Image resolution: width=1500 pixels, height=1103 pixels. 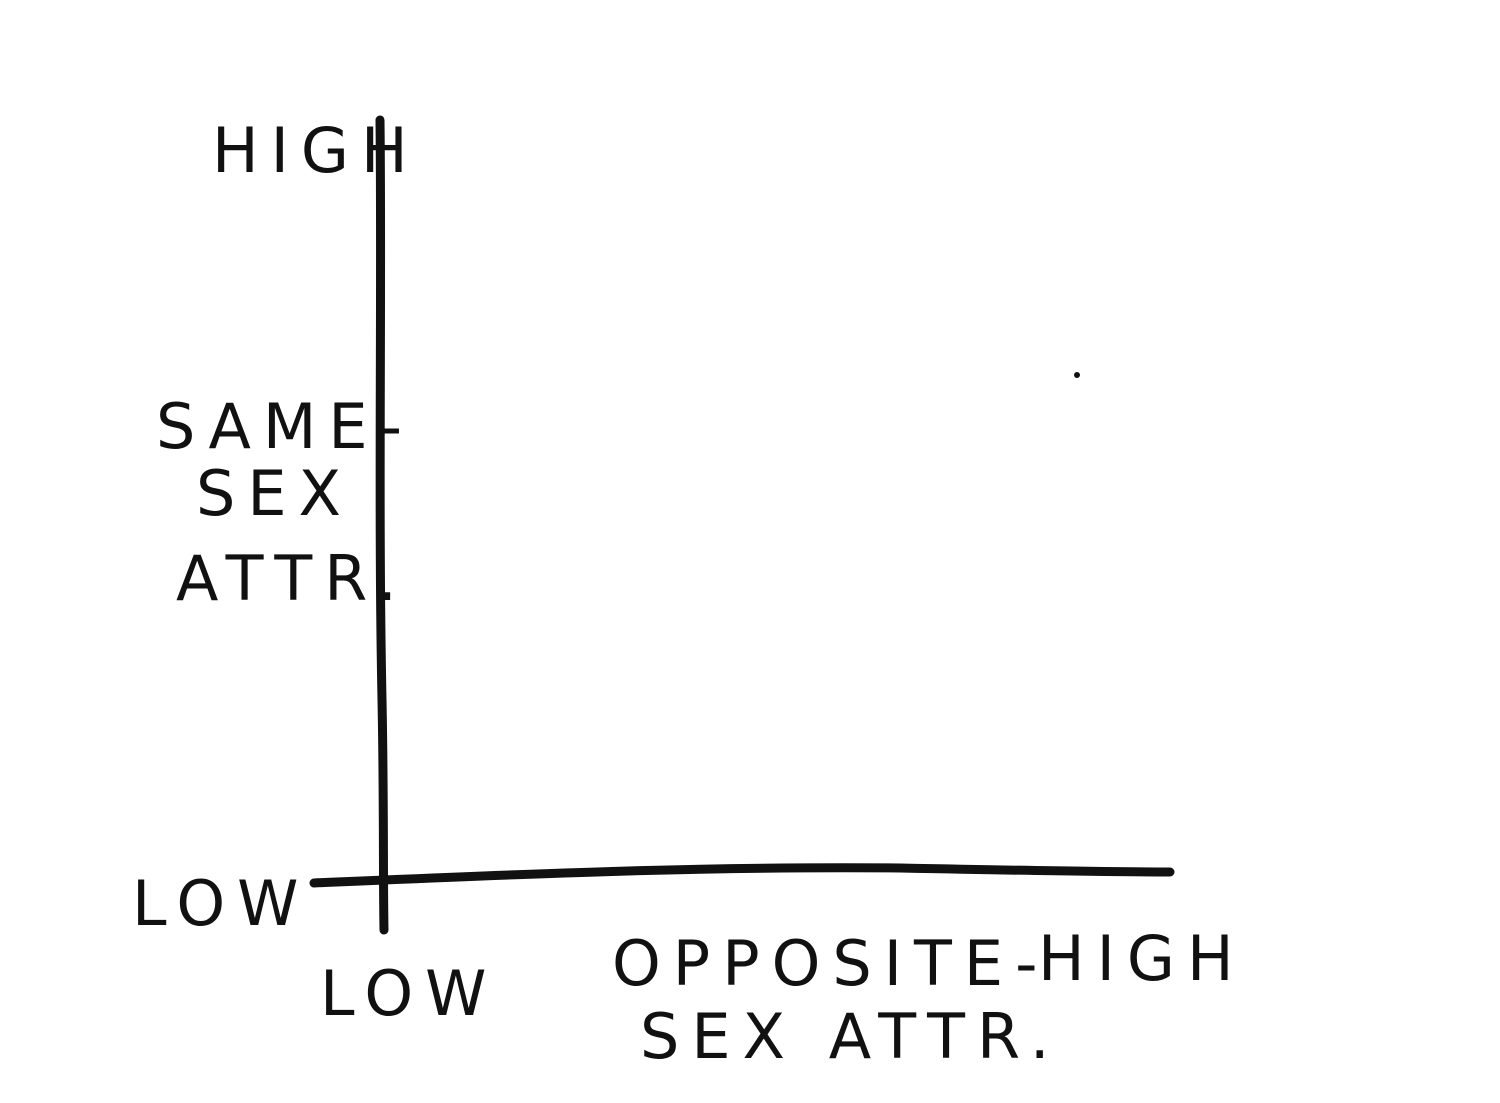 I want to click on y-axis-low-label: LOW, so click(x=221, y=903).